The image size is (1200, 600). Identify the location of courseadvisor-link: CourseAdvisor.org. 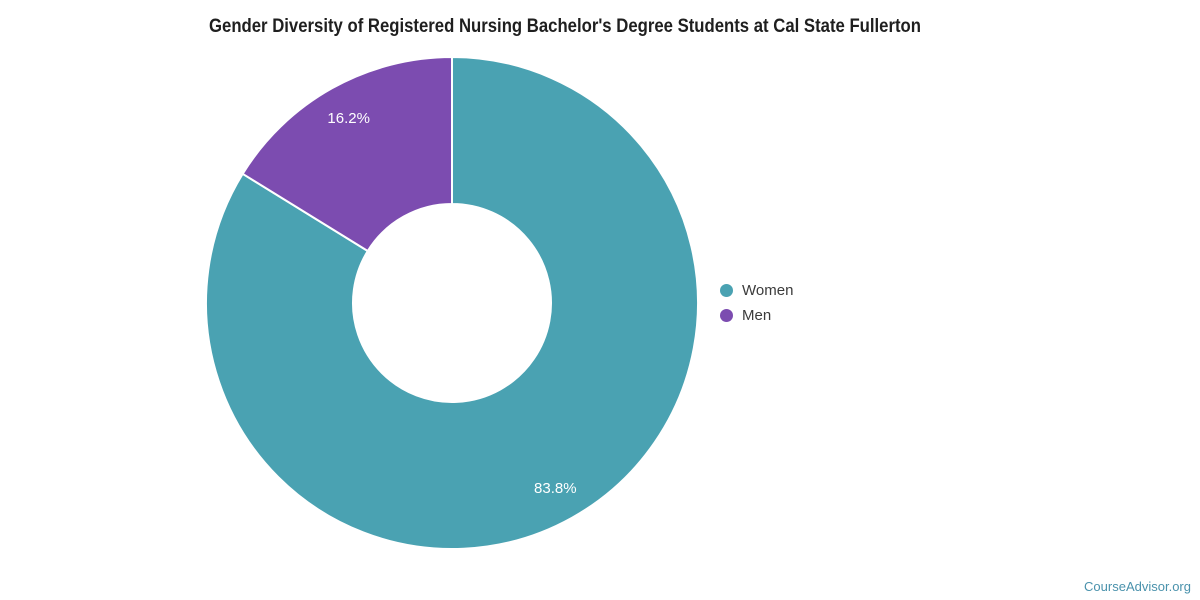
(1137, 586).